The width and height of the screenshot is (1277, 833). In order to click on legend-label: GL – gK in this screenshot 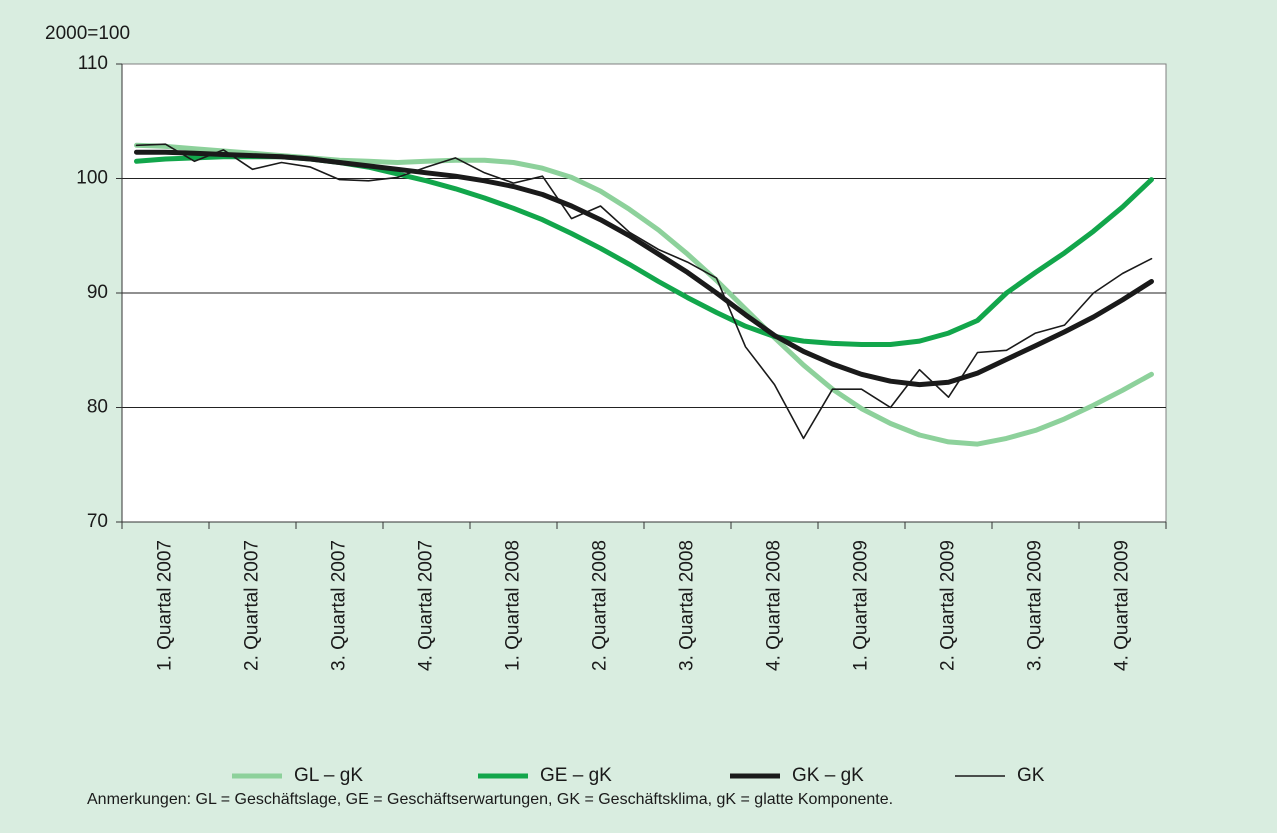, I will do `click(328, 775)`.